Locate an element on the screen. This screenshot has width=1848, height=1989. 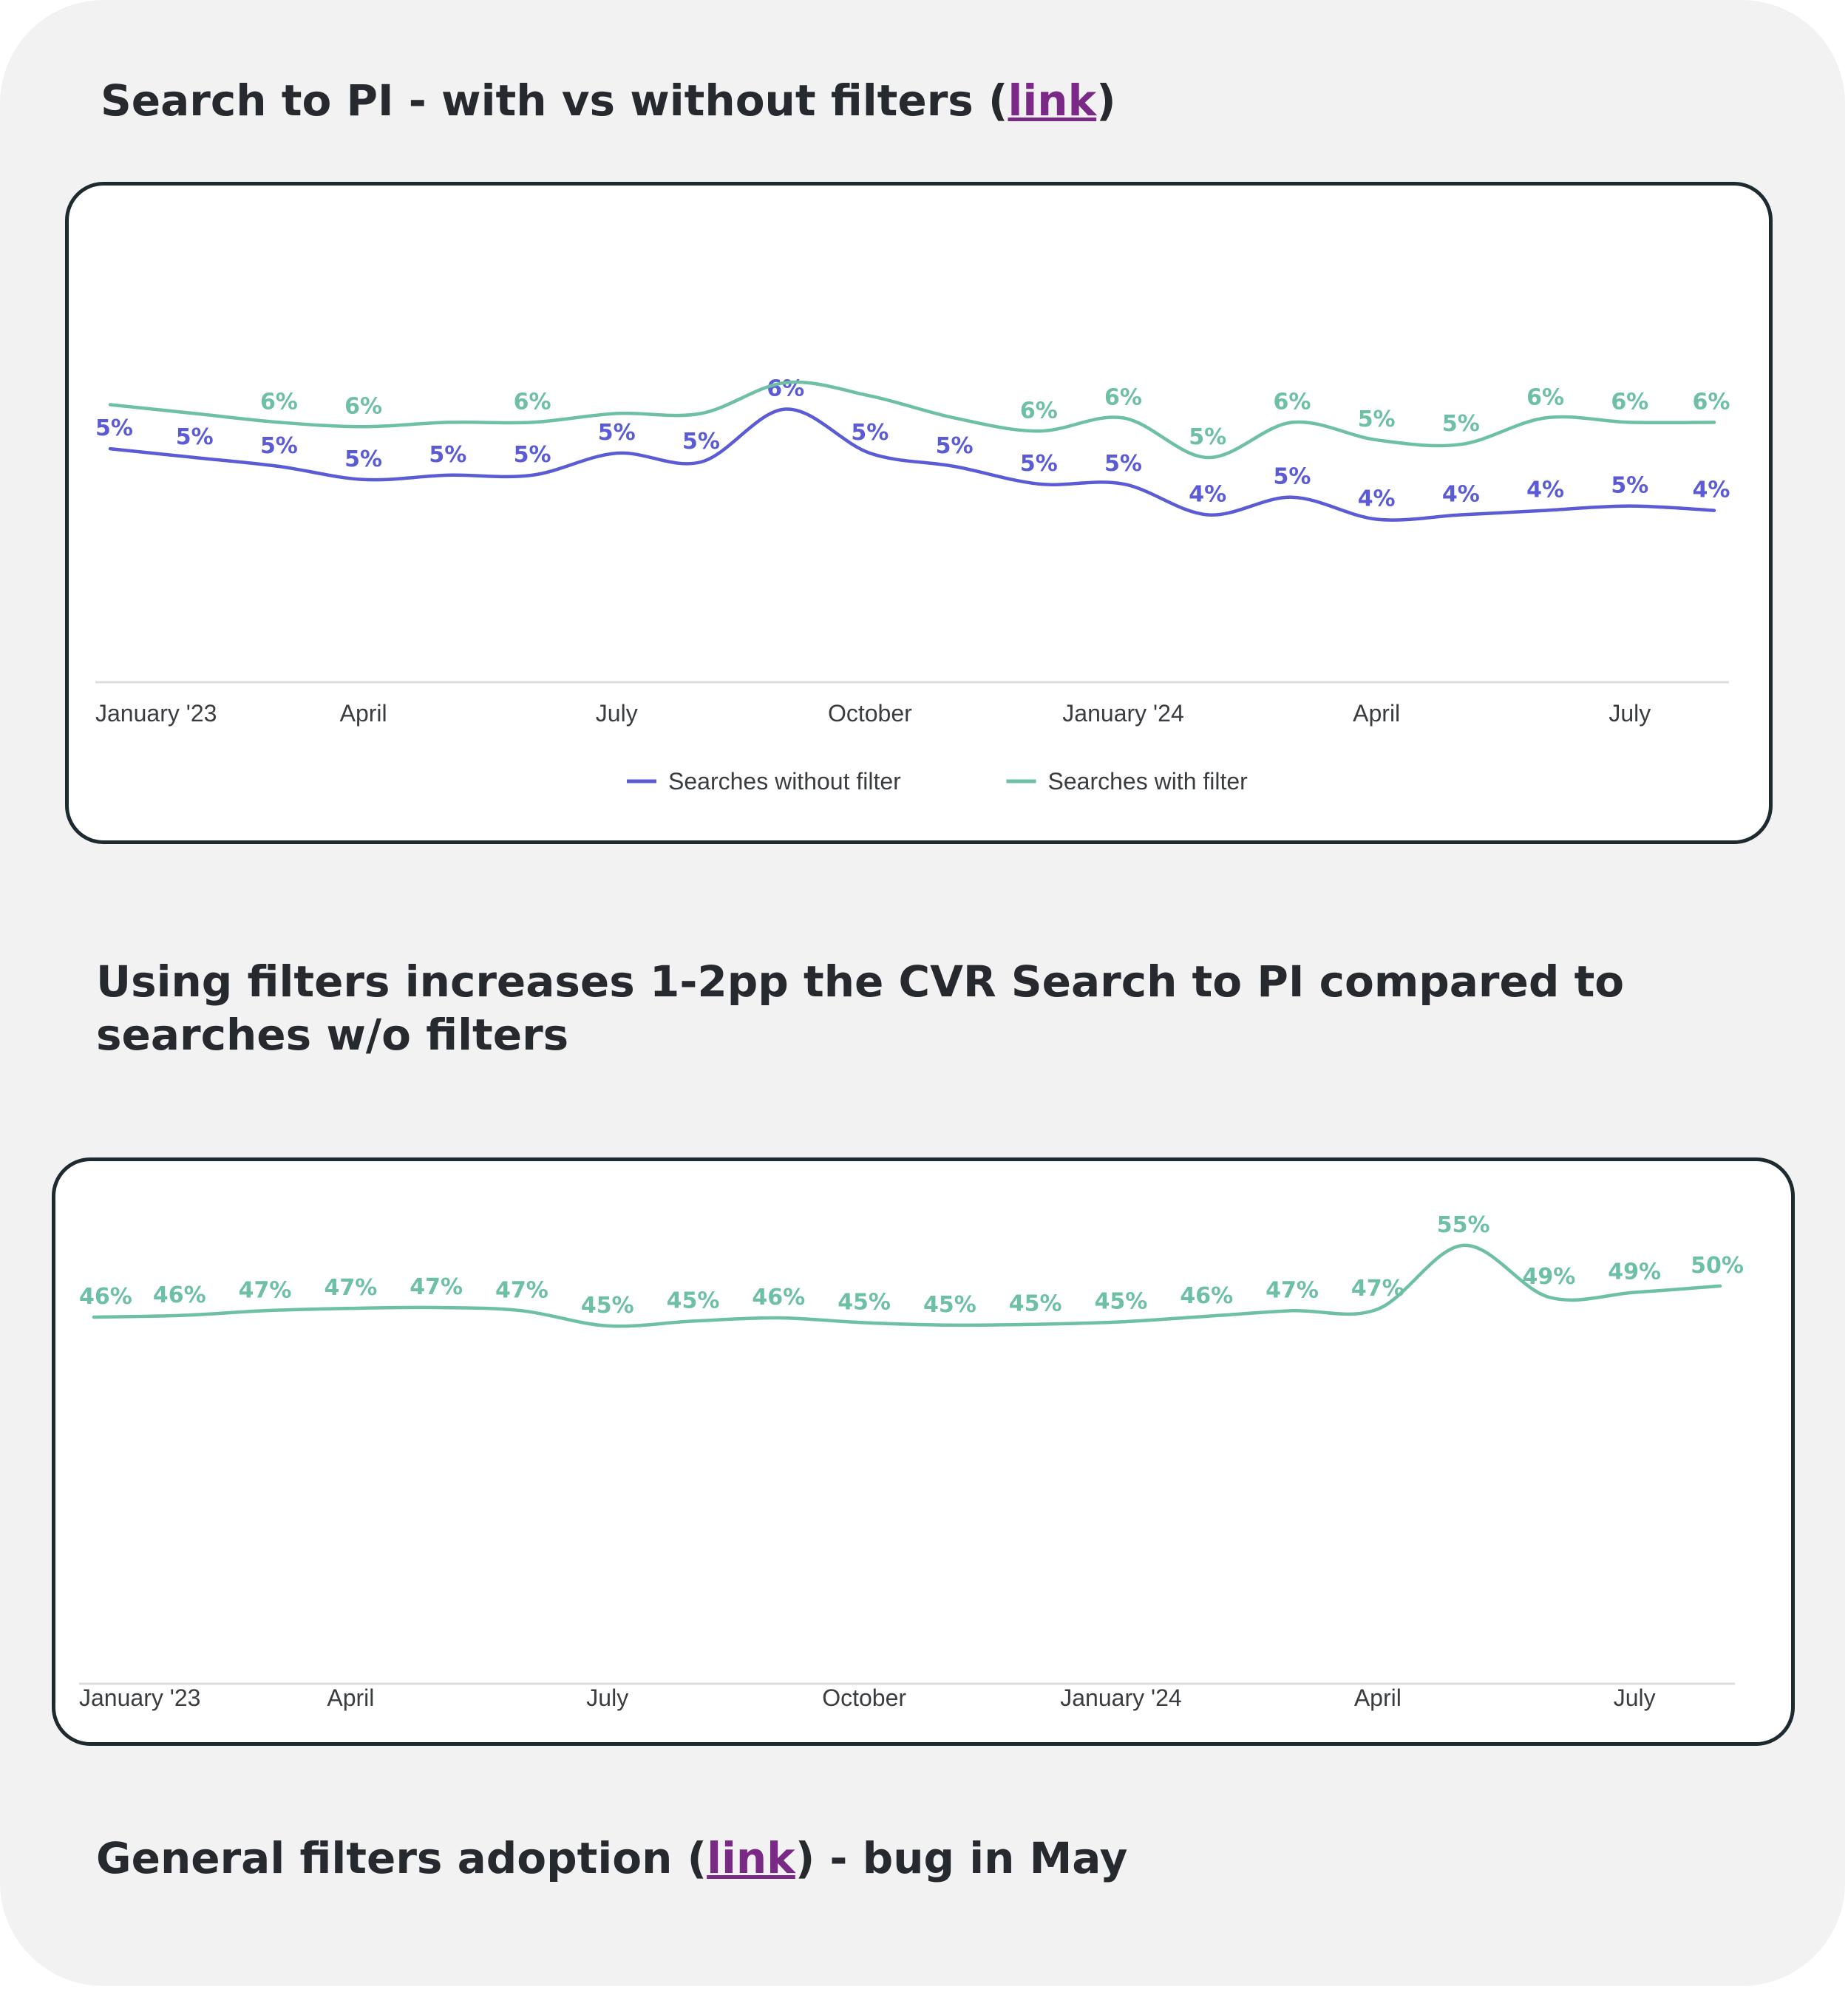
chart2-link: link is located at coordinates (751, 1858).